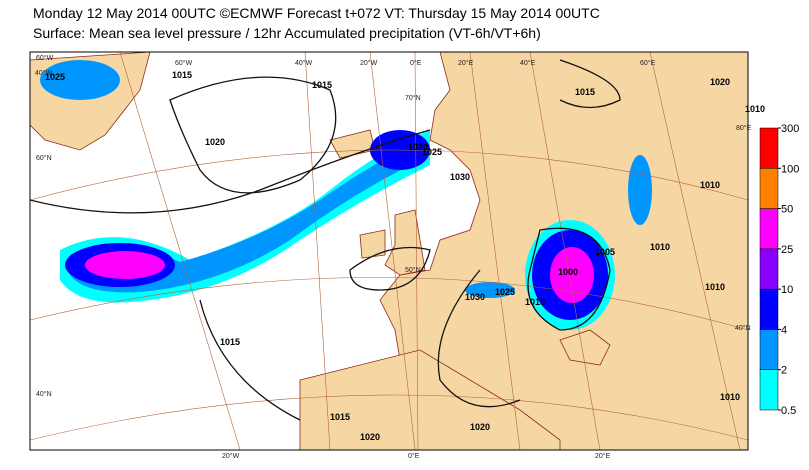  Describe the element at coordinates (784, 371) in the screenshot. I see `colorbar-label: 2` at that location.